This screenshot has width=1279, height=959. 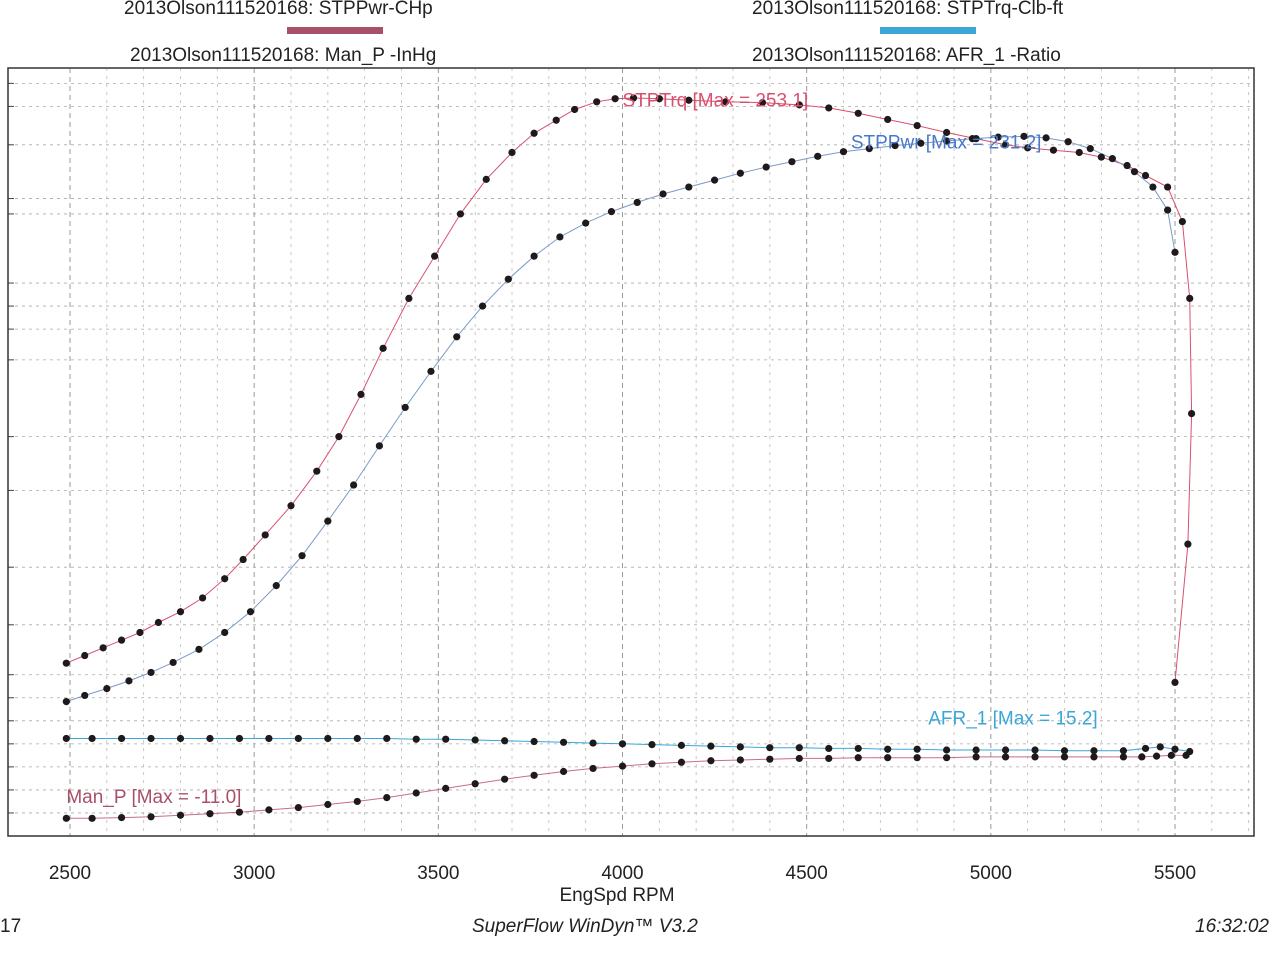 What do you see at coordinates (908, 9) in the screenshot?
I see `legend-label-stptrq: 2013Olson111520168: STPTrq-Clb-ft` at bounding box center [908, 9].